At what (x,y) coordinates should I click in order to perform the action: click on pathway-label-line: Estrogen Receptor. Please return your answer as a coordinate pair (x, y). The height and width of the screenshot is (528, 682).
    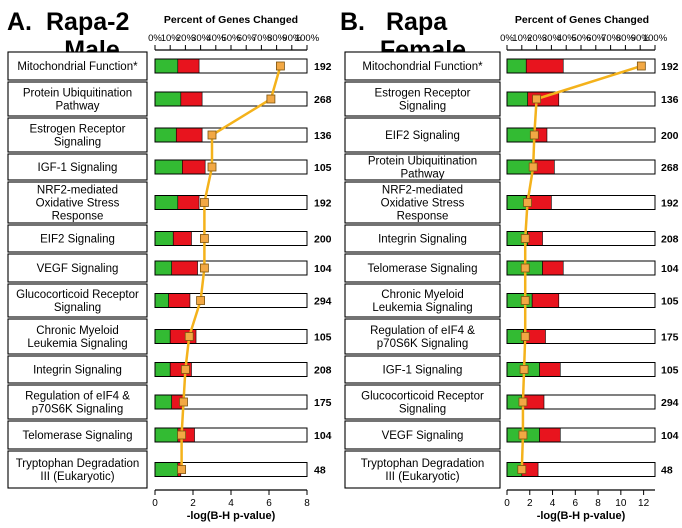
    Looking at the image, I should click on (78, 130).